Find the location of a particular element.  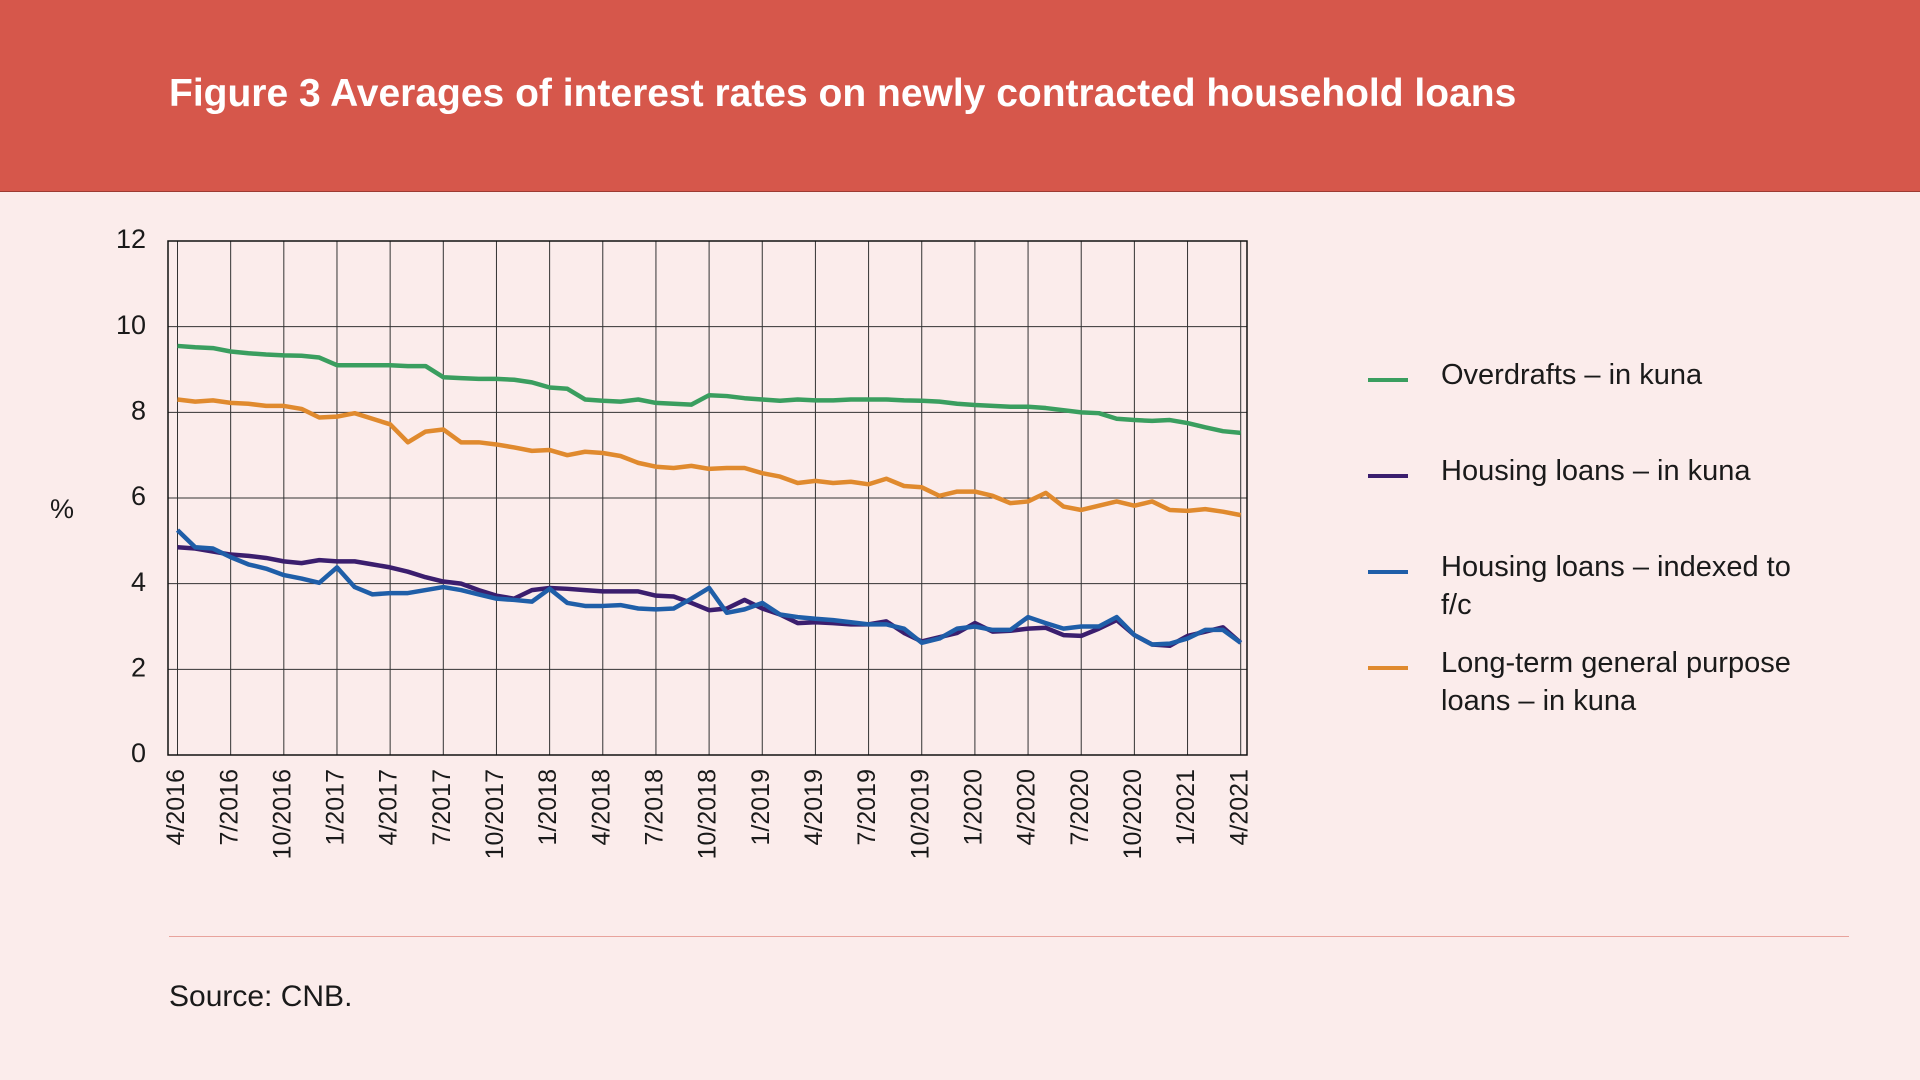

x-tick-label: 4/2020 is located at coordinates (1027, 807).